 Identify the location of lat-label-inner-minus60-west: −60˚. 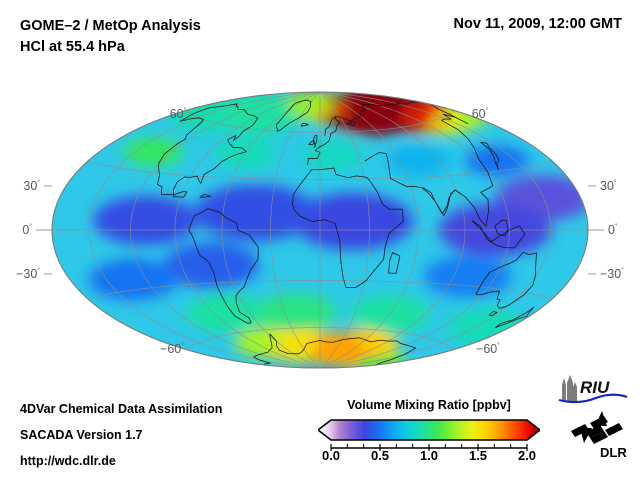
(172, 349).